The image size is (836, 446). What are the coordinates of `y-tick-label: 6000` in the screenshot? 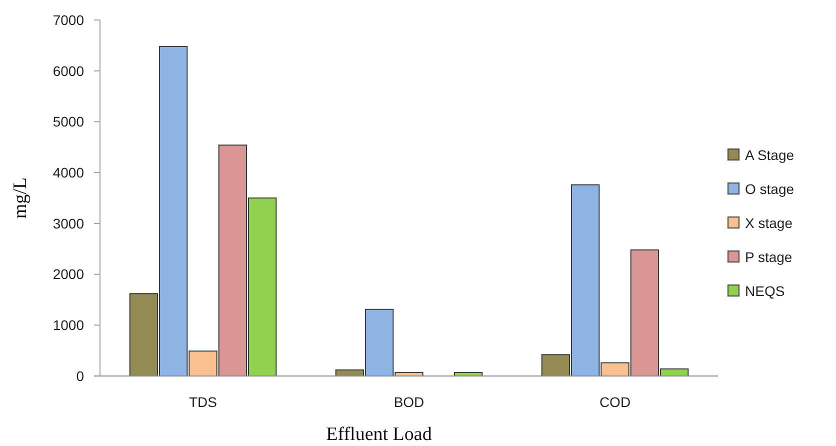 It's located at (68, 70).